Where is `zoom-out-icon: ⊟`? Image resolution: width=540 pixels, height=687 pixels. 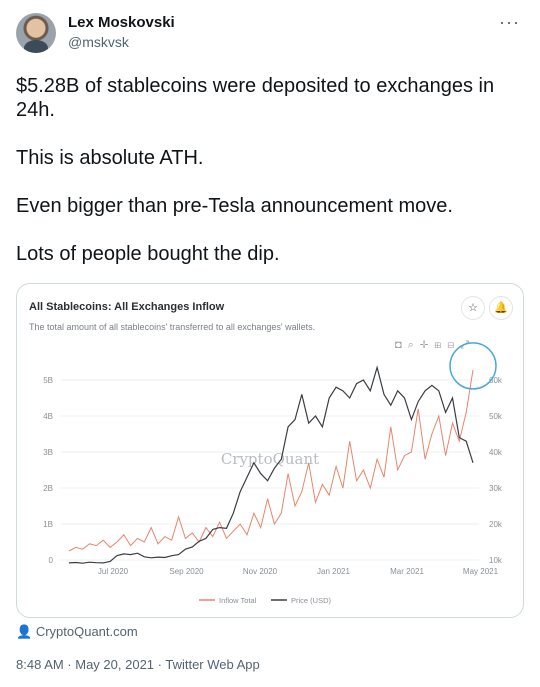 zoom-out-icon: ⊟ is located at coordinates (454, 345).